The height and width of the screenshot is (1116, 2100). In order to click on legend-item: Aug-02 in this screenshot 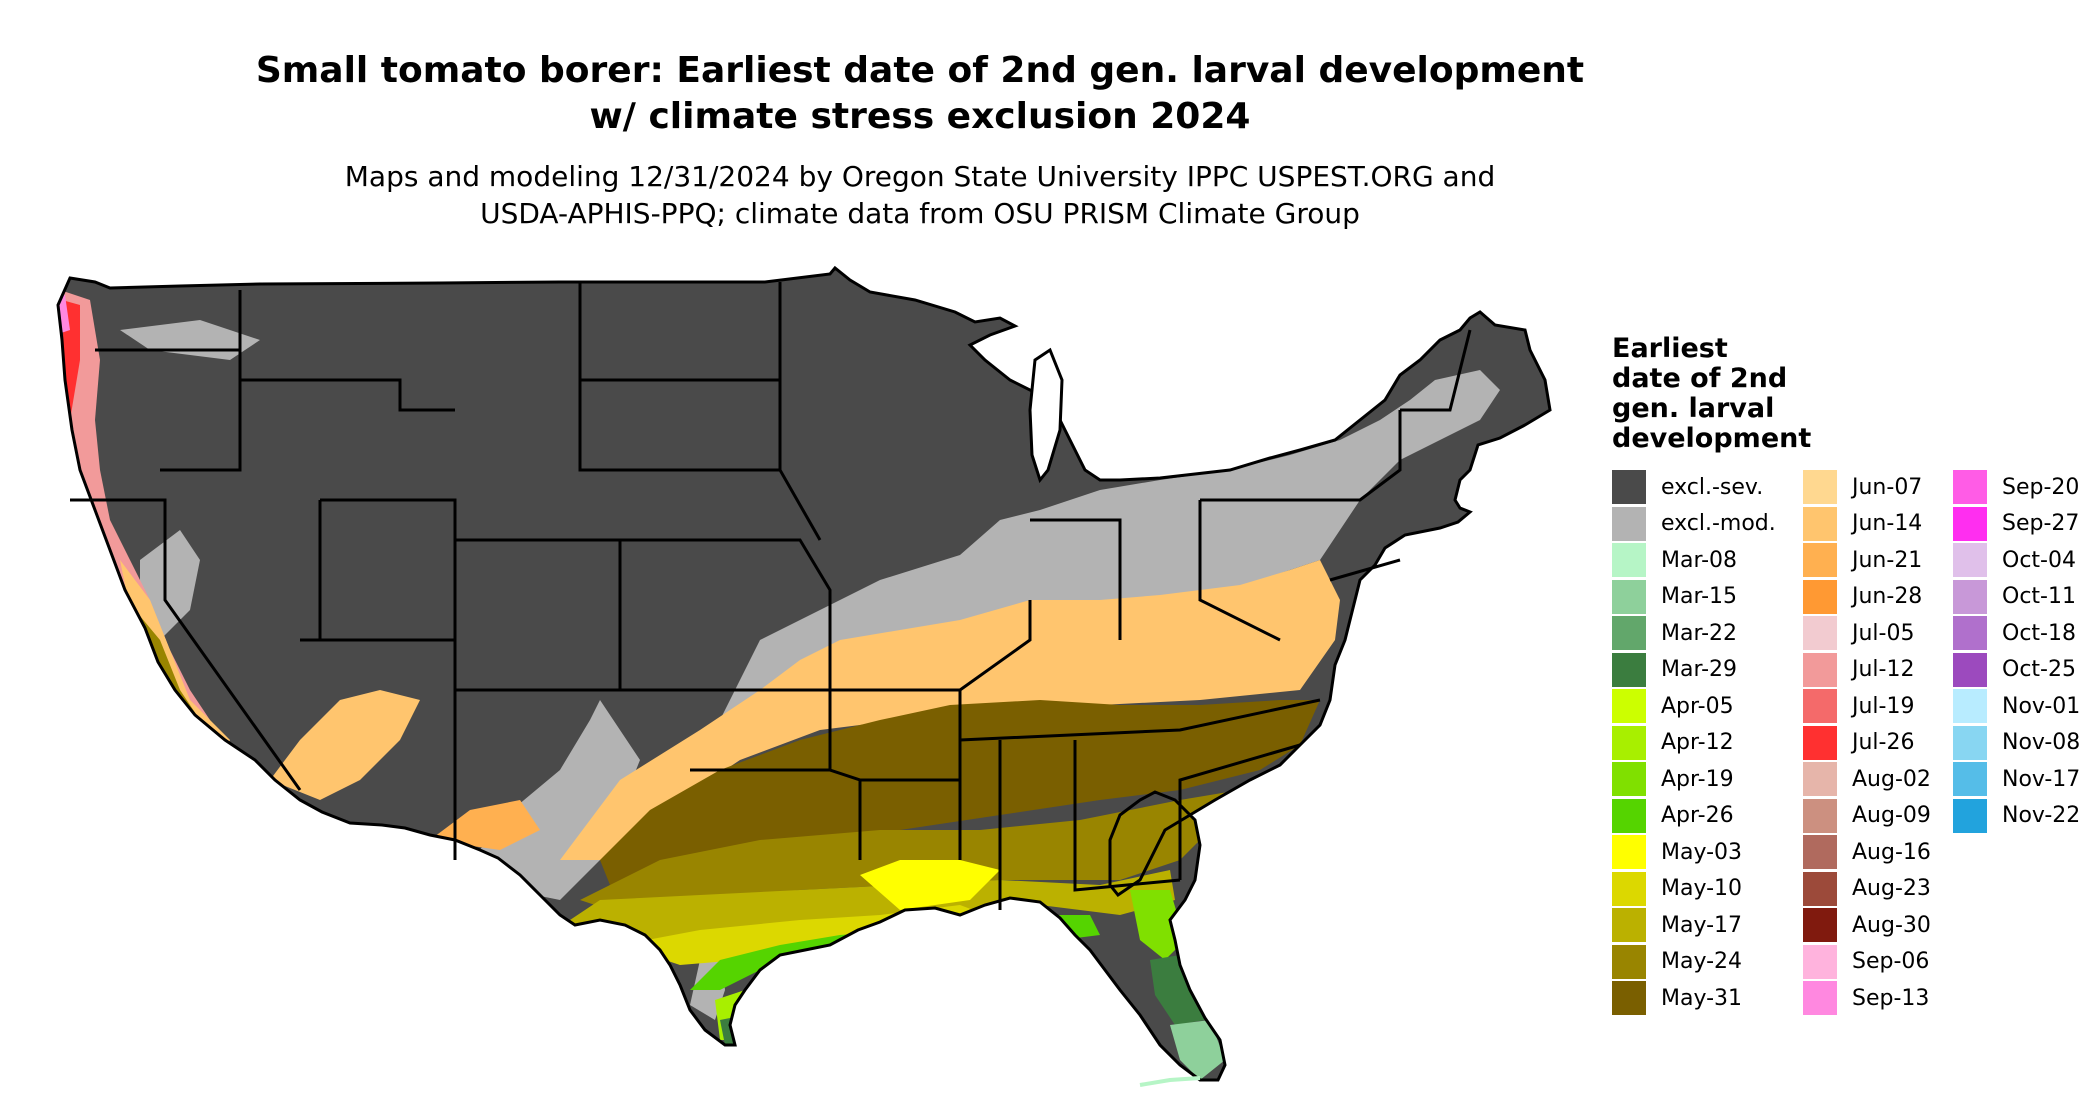, I will do `click(1867, 779)`.